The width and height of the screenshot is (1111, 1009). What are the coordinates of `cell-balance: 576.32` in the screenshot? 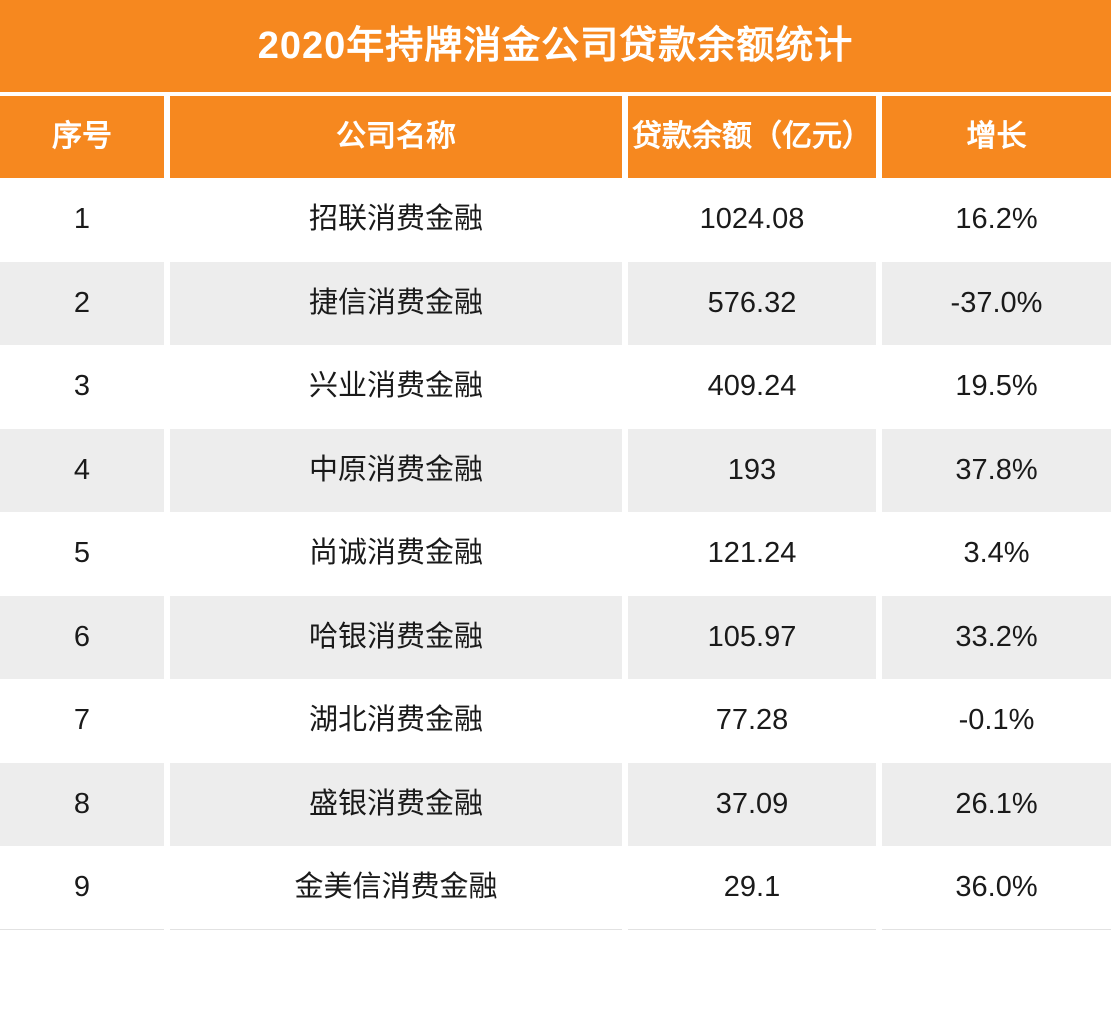 It's located at (752, 303).